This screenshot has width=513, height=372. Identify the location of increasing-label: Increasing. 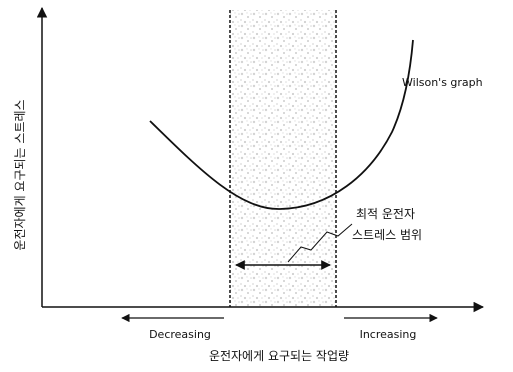
(388, 334).